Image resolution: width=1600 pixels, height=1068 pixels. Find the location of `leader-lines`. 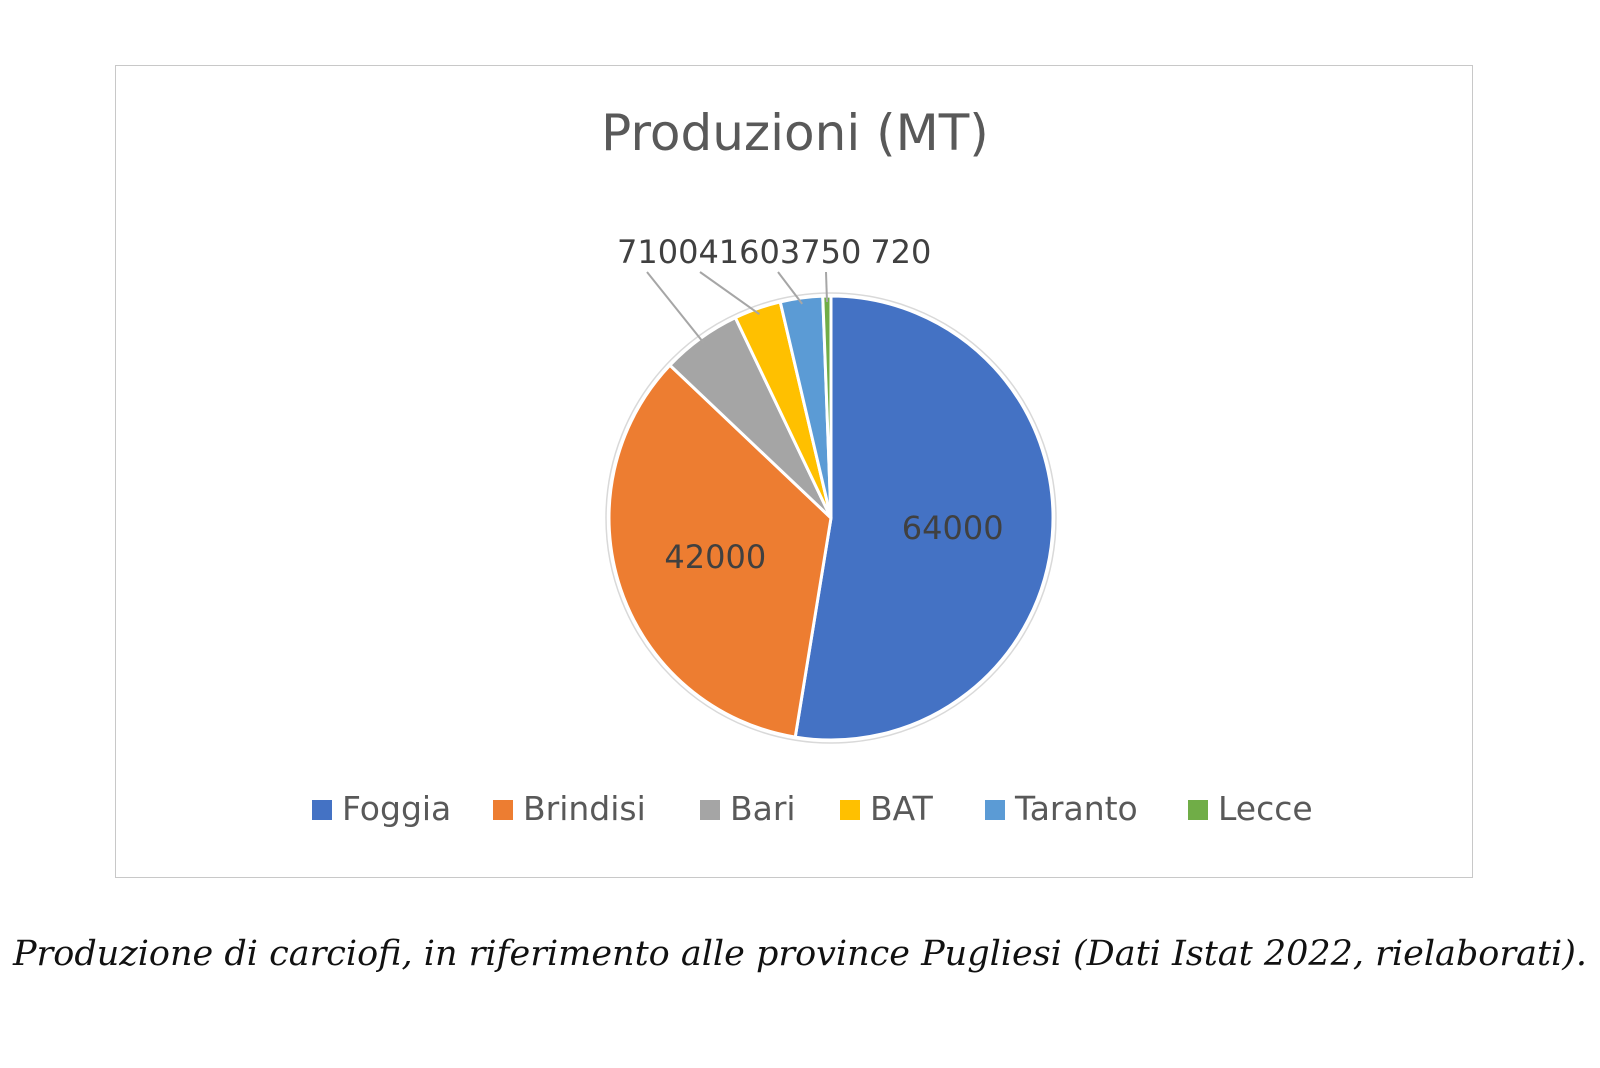

leader-lines is located at coordinates (737, 307).